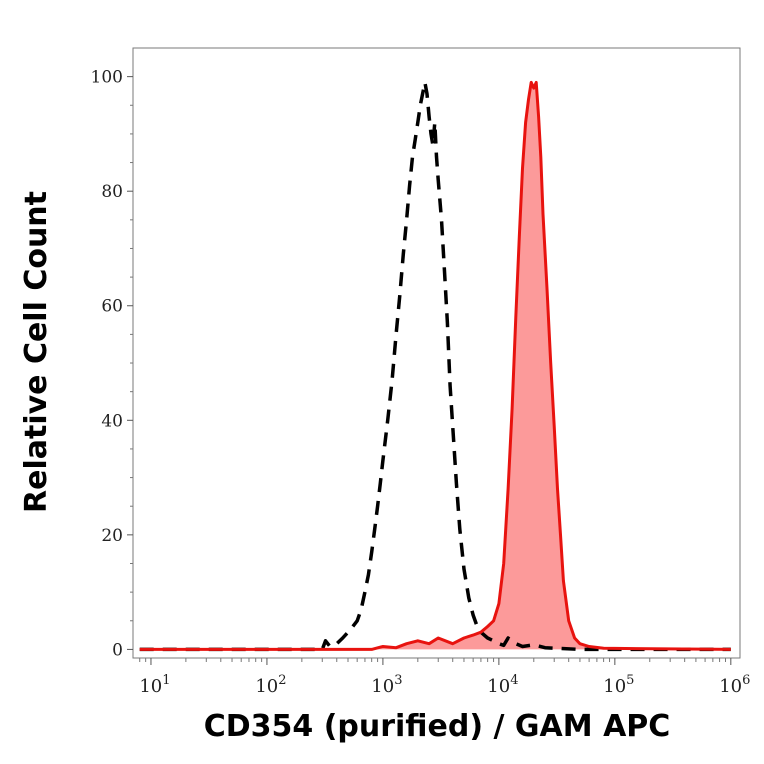 This screenshot has height=764, width=764. I want to click on y-tick-label-5: 100, so click(107, 78).